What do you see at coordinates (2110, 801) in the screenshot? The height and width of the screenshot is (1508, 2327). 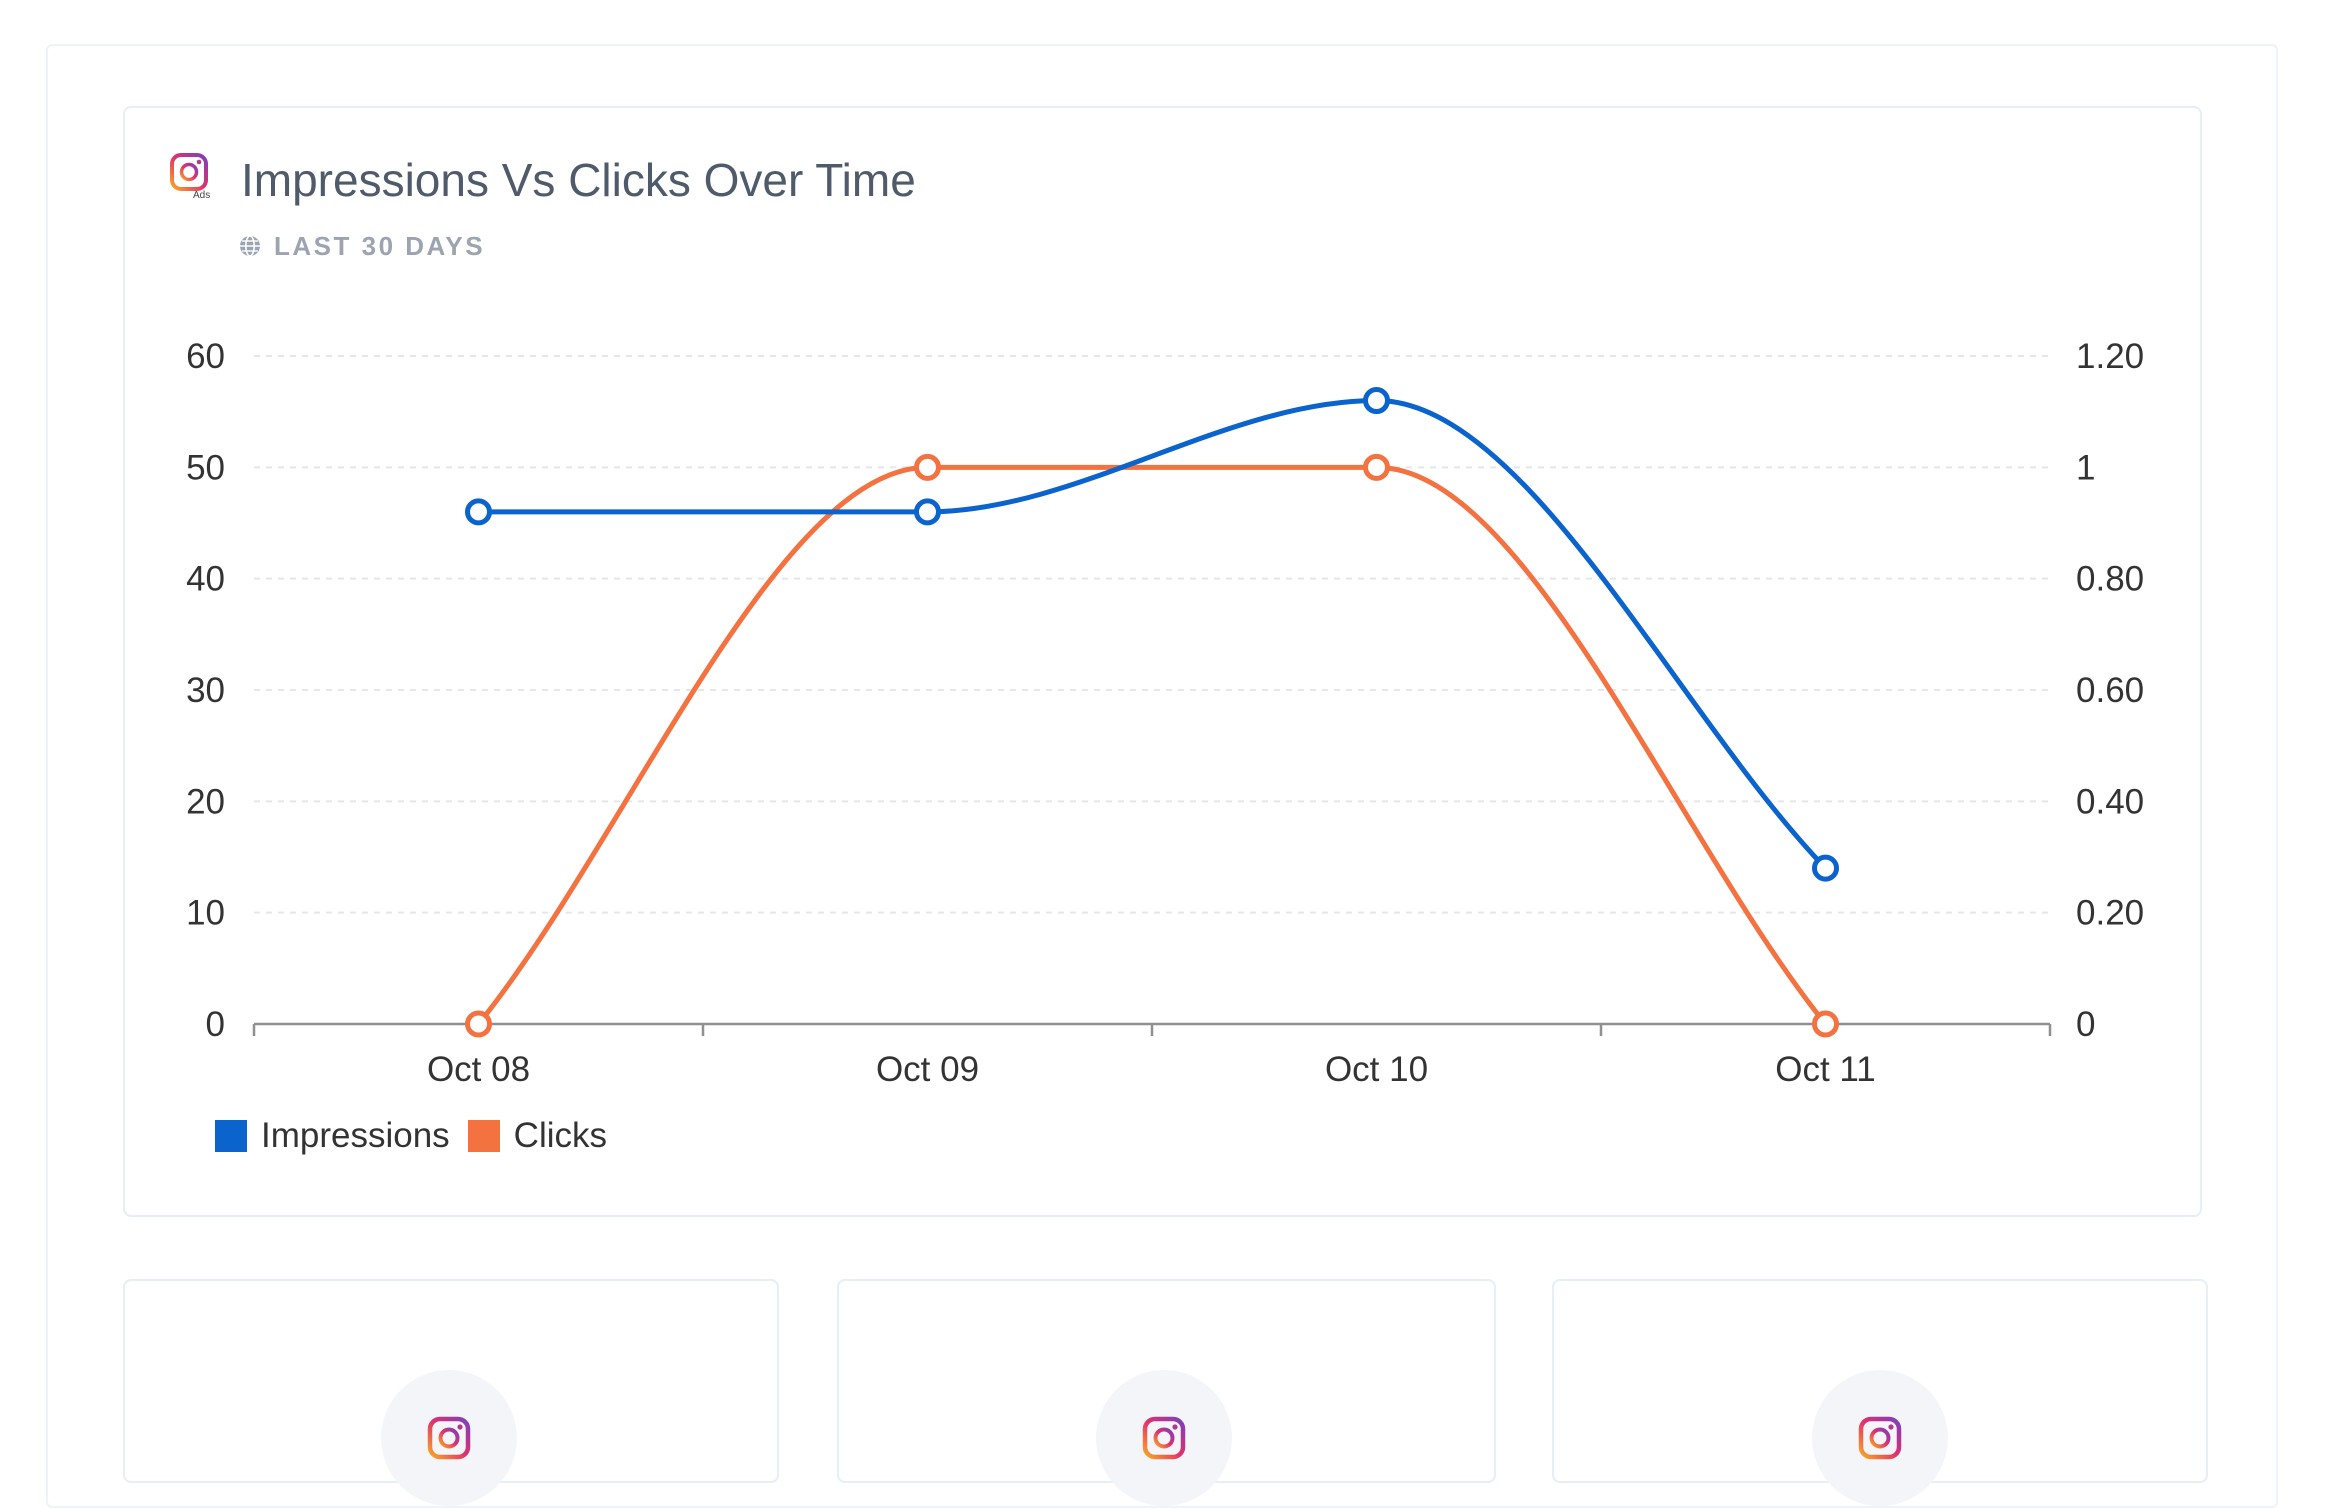 I see `y-right-tick-label: 0.40` at bounding box center [2110, 801].